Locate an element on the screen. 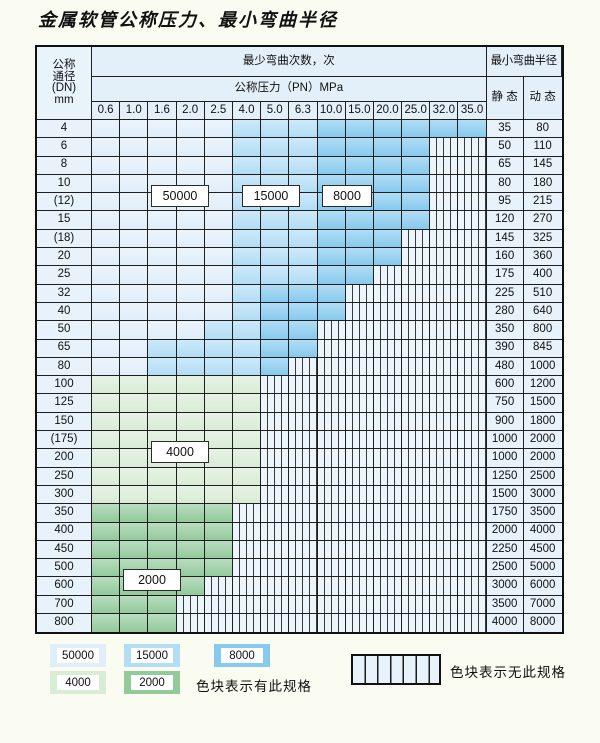 Image resolution: width=600 pixels, height=743 pixels. dn-cell: (12) is located at coordinates (64, 202).